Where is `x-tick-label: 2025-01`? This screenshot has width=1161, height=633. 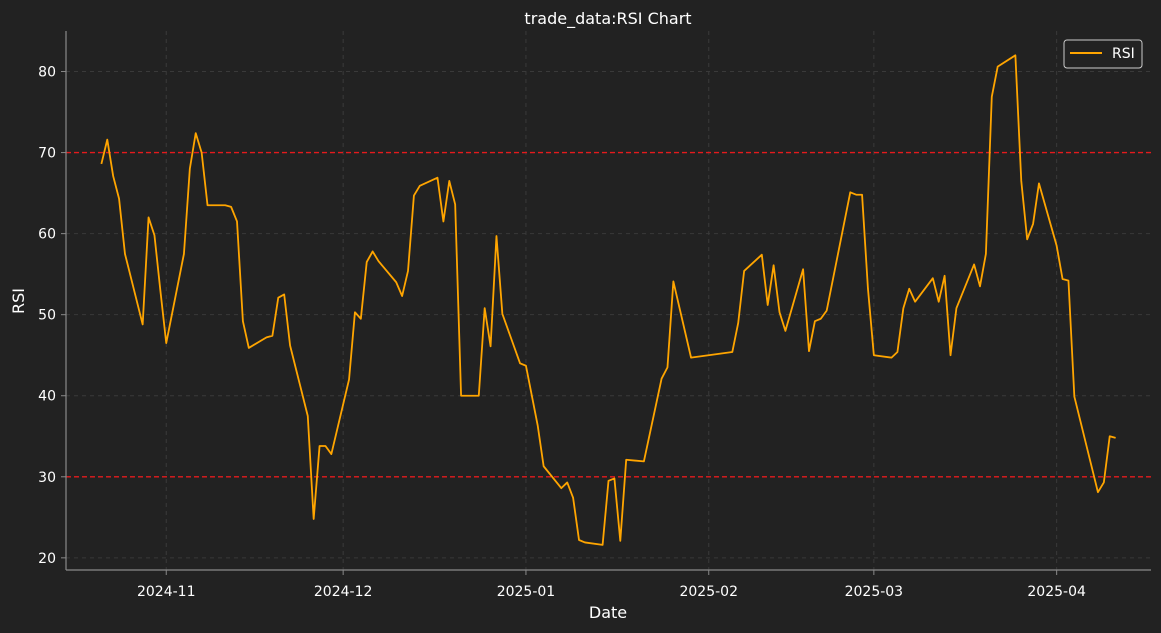 x-tick-label: 2025-01 is located at coordinates (526, 592).